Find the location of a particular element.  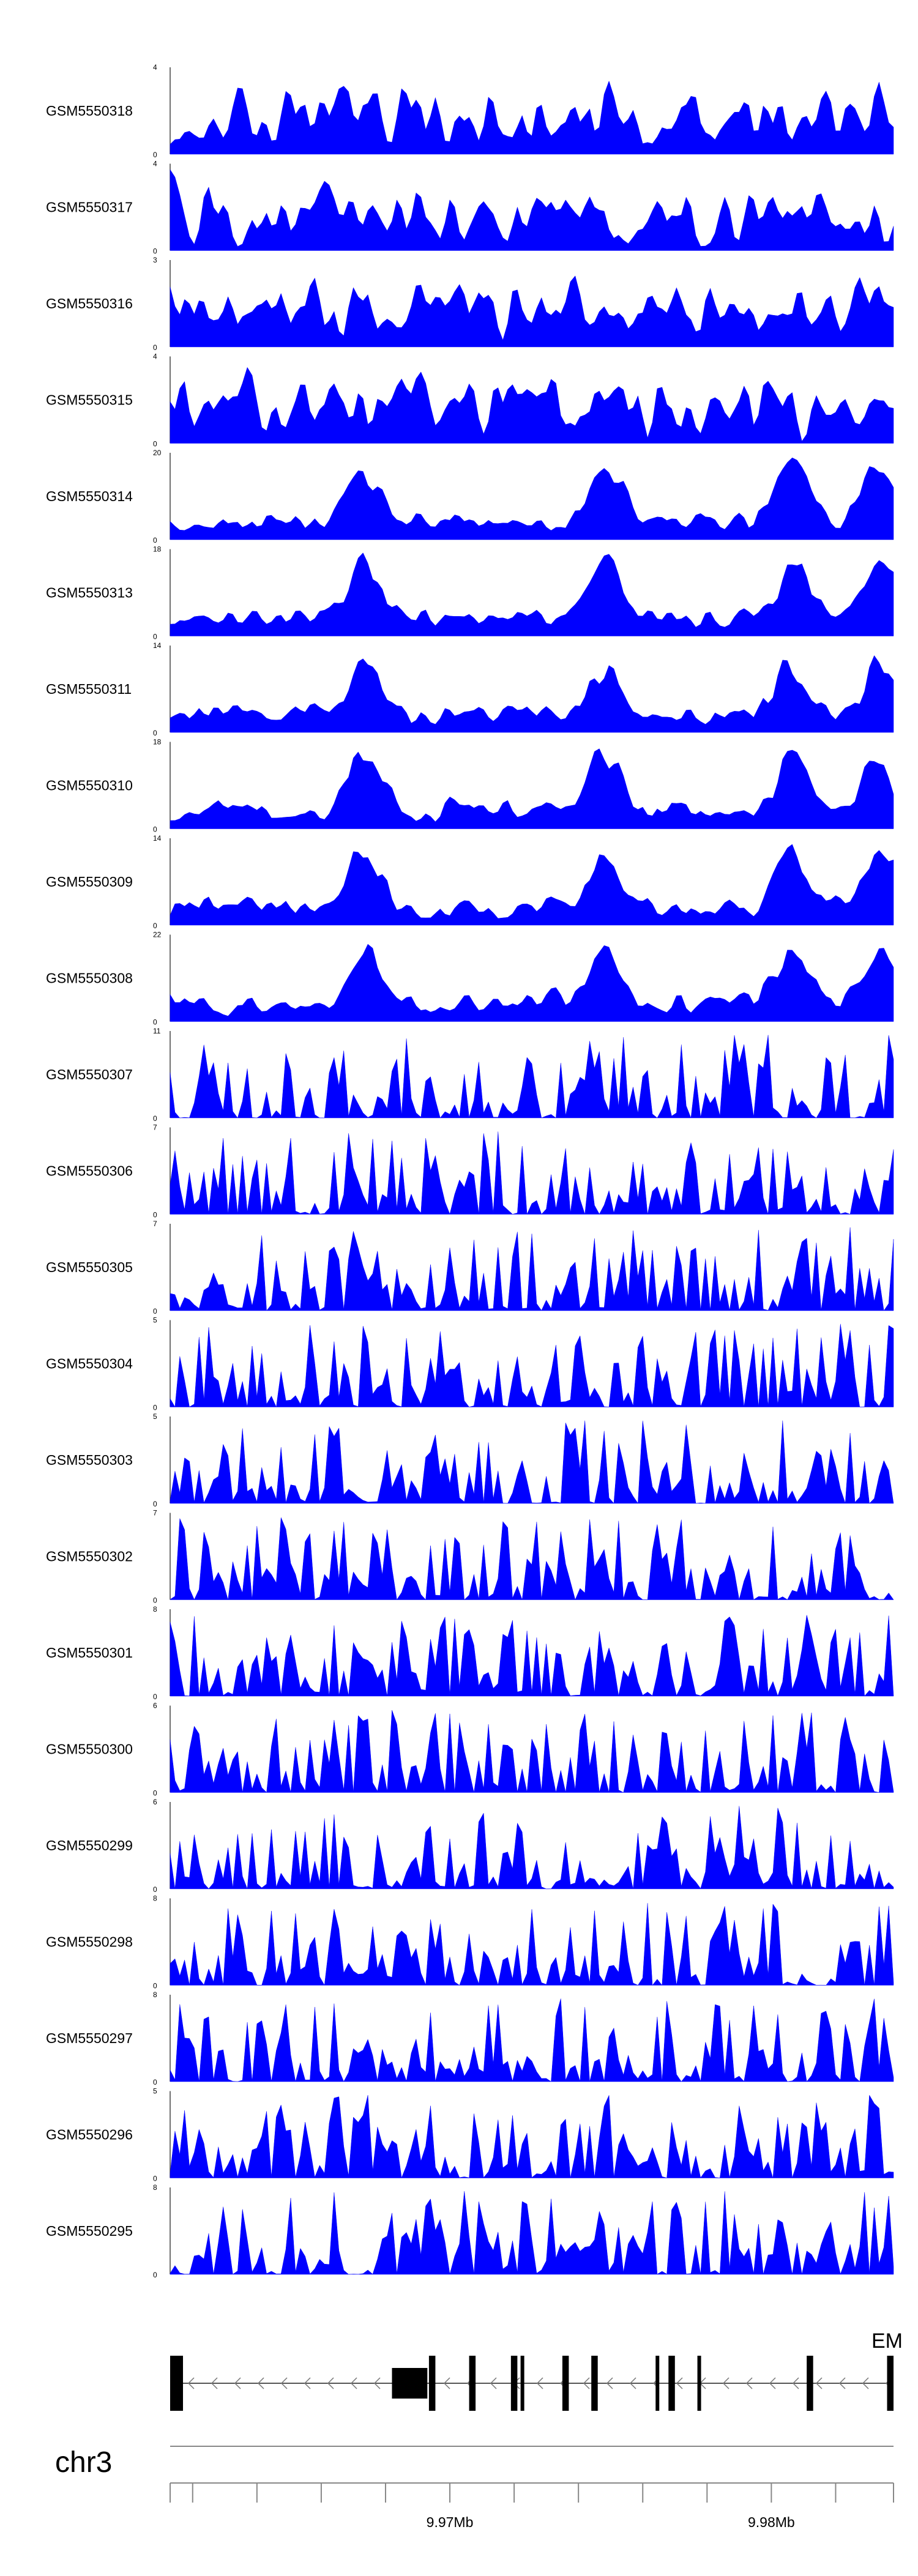

coverage-track: GSM5550311 14 0 is located at coordinates (470, 689).